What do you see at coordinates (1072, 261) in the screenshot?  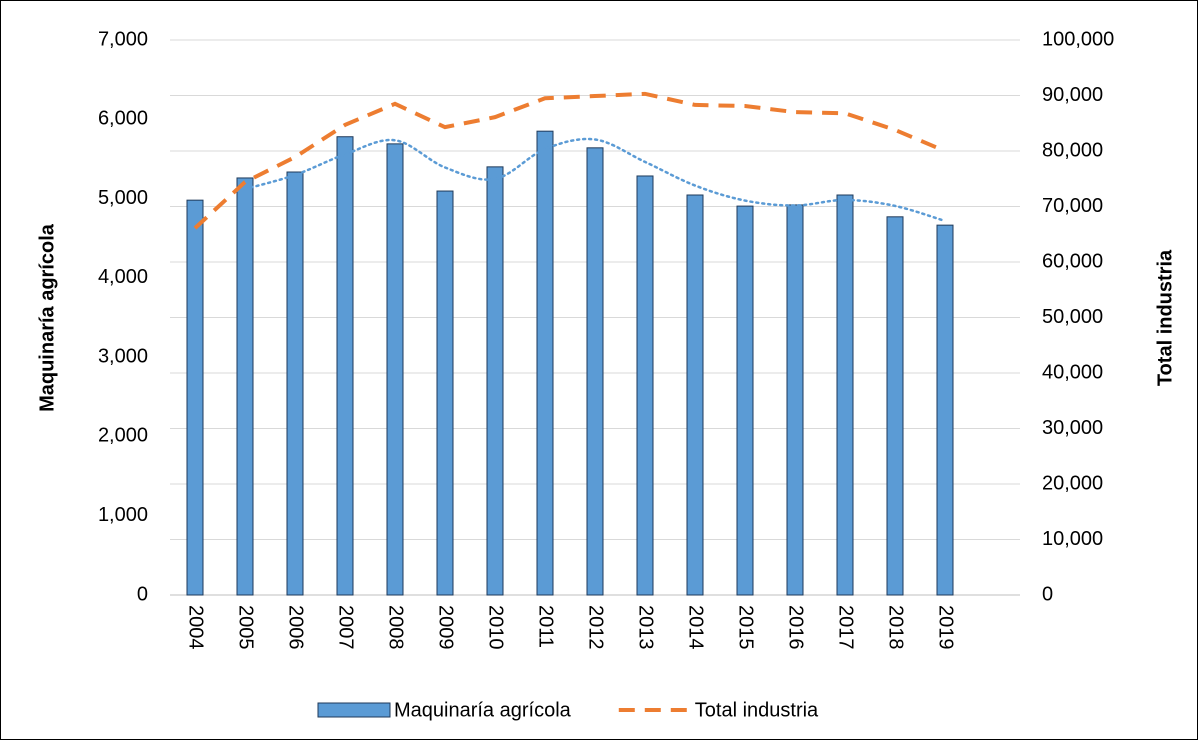 I see `y2-tick-label: 60,000` at bounding box center [1072, 261].